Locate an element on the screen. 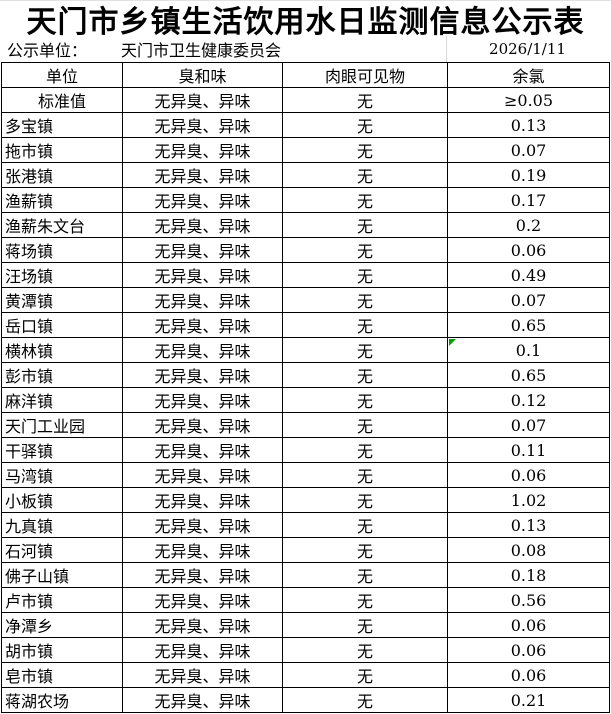 This screenshot has height=714, width=611. table-row: 小板镇 无异臭、异味无 1.02 is located at coordinates (305, 500).